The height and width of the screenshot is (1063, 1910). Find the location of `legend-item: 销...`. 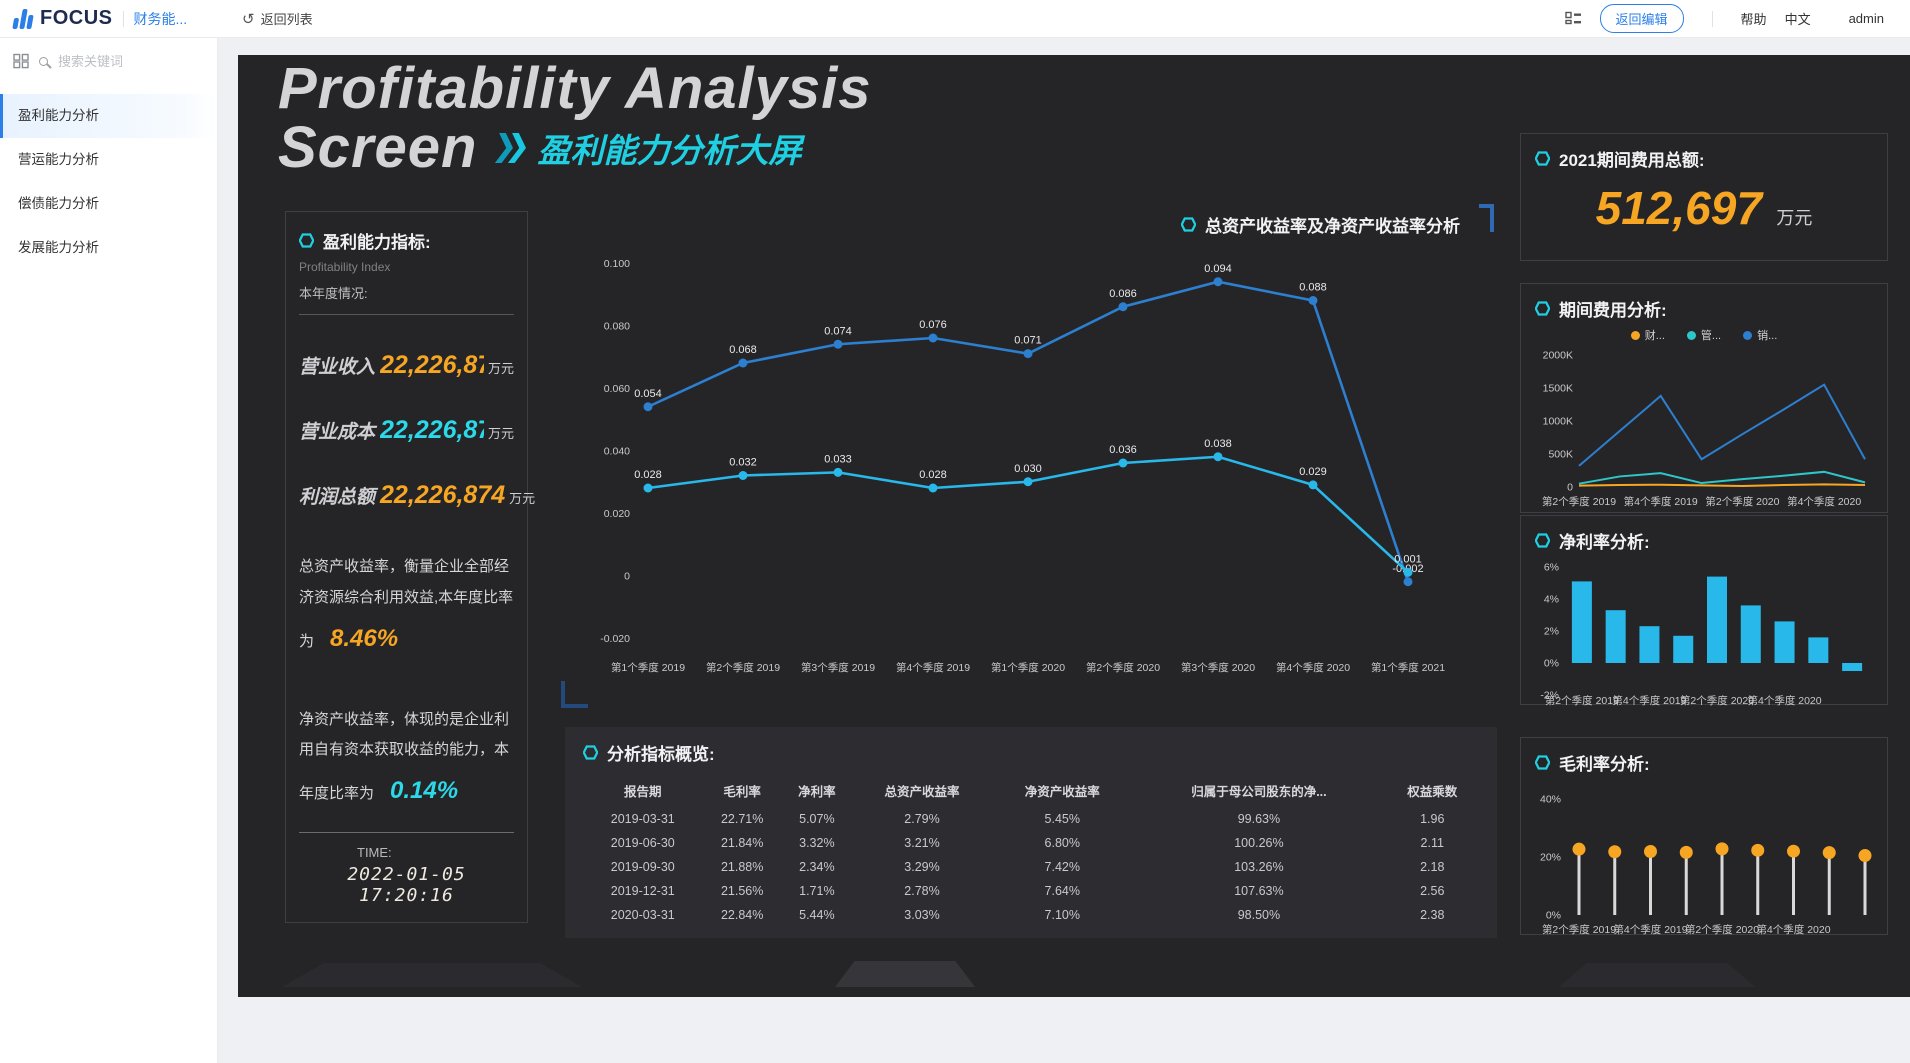

legend-item: 销... is located at coordinates (1760, 335).